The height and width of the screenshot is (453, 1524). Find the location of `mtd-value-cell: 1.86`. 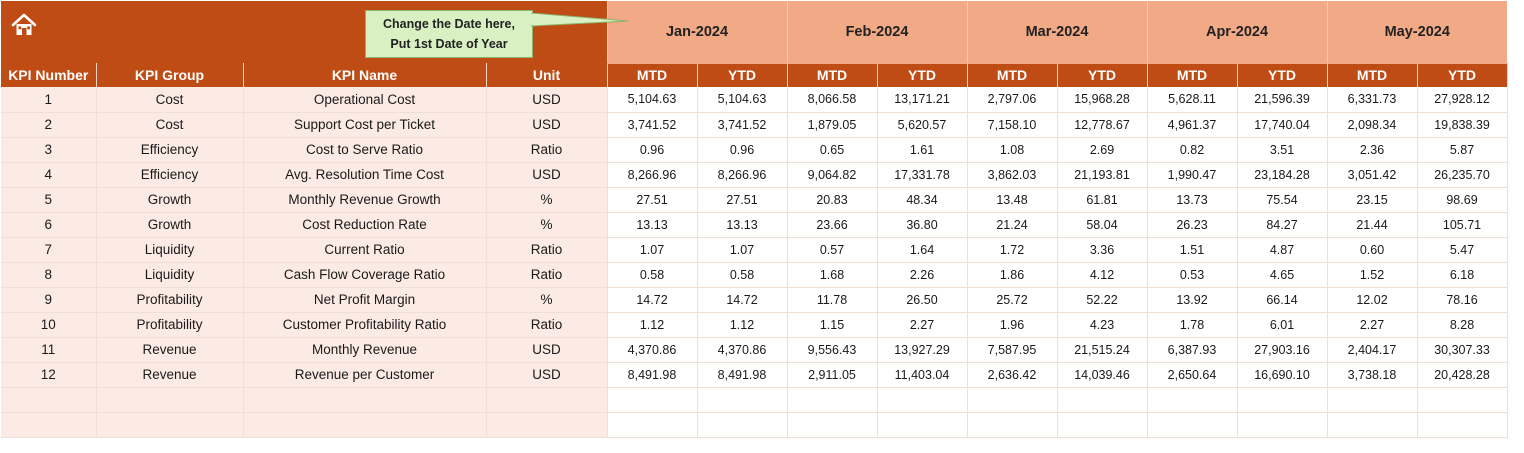

mtd-value-cell: 1.86 is located at coordinates (1012, 275).